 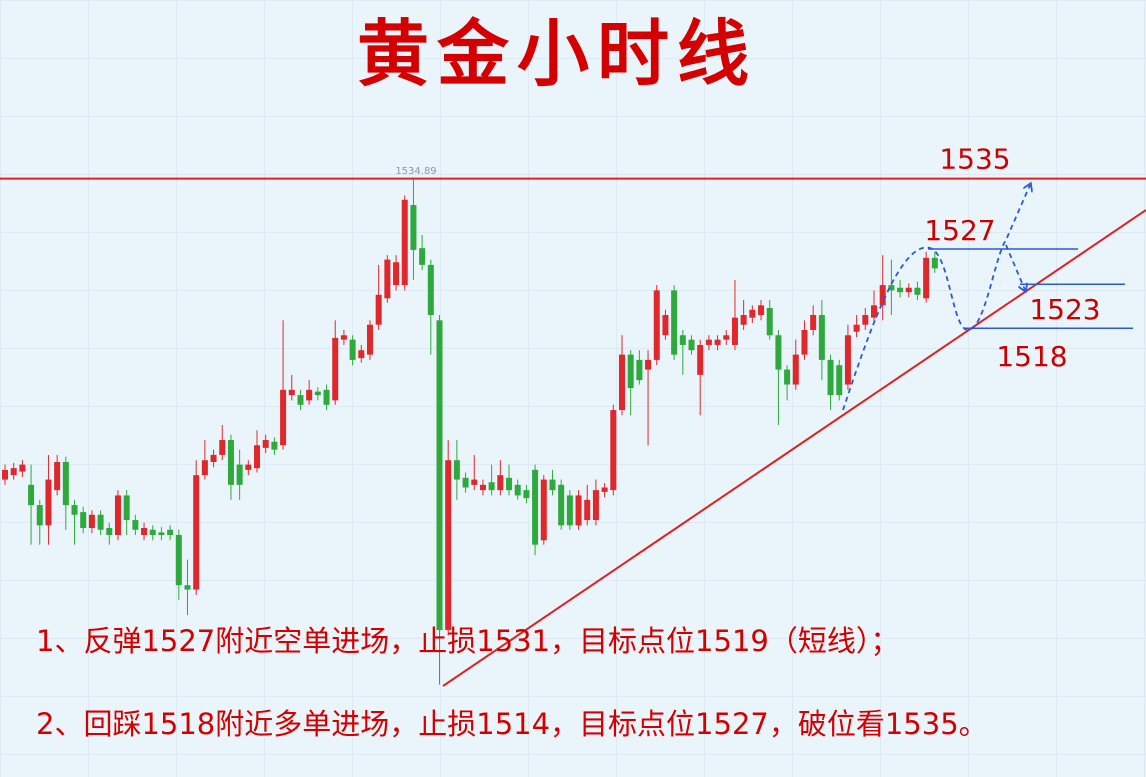 What do you see at coordinates (467, 641) in the screenshot?
I see `note: 1、反弹1527附近空单进场，止损1531，目标点位1519（短线）；` at bounding box center [467, 641].